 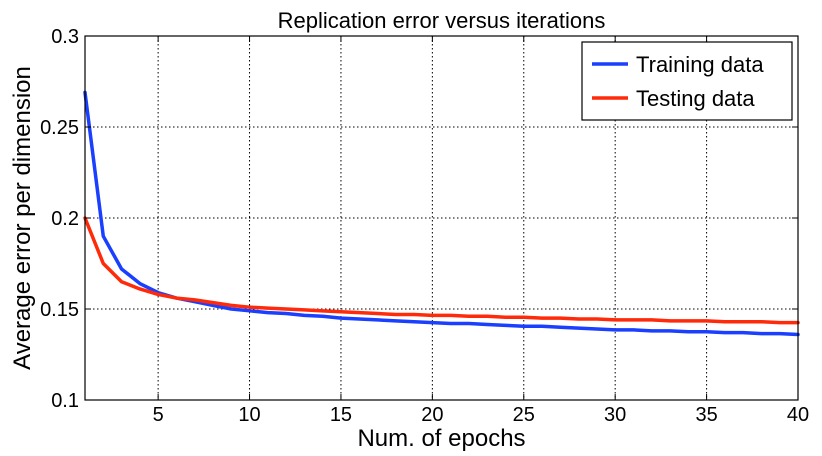 What do you see at coordinates (432, 415) in the screenshot?
I see `x-tick-label: 20` at bounding box center [432, 415].